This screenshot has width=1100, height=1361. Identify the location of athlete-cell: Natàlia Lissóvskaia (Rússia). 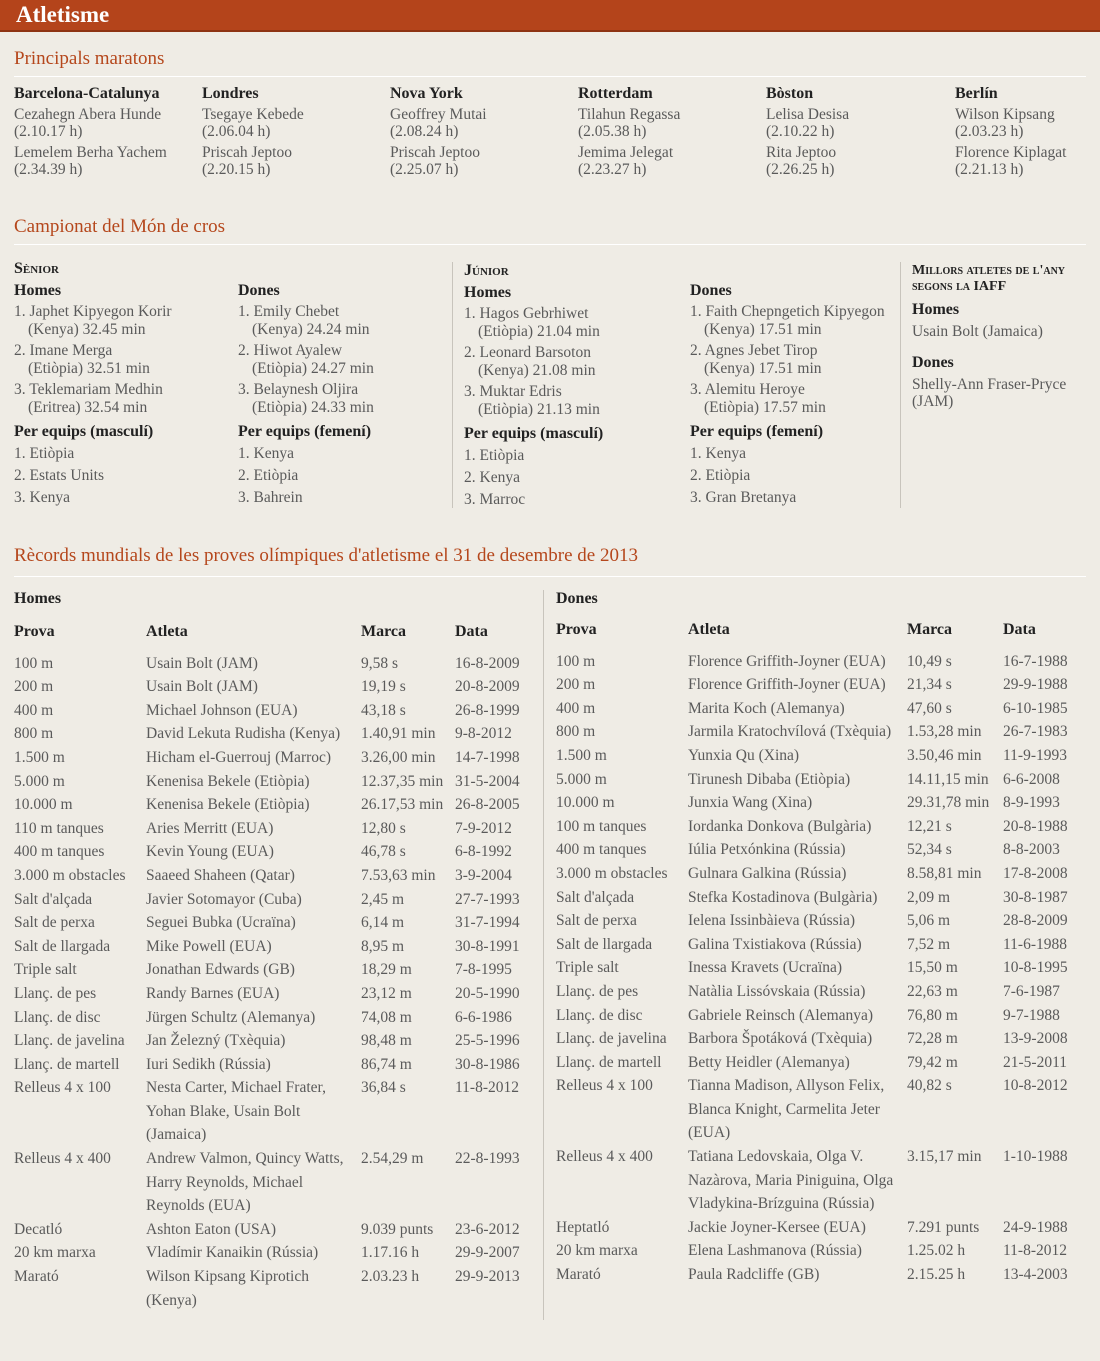
(777, 991).